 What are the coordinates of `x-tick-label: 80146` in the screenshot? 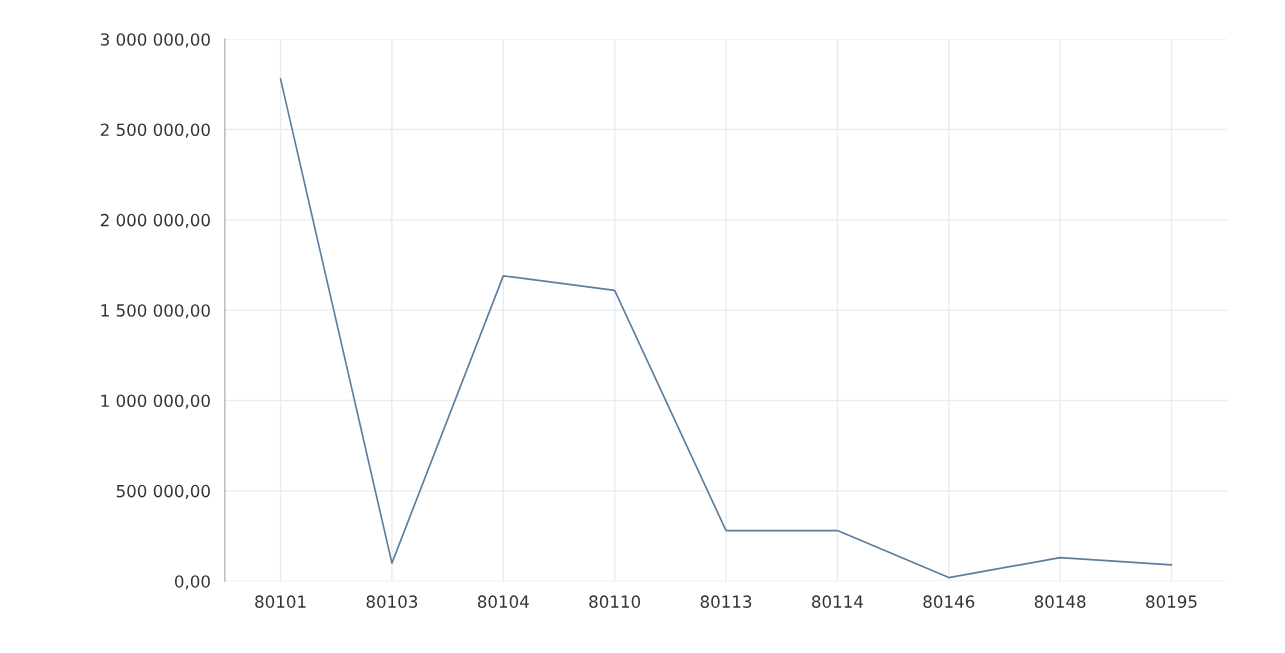 It's located at (949, 601).